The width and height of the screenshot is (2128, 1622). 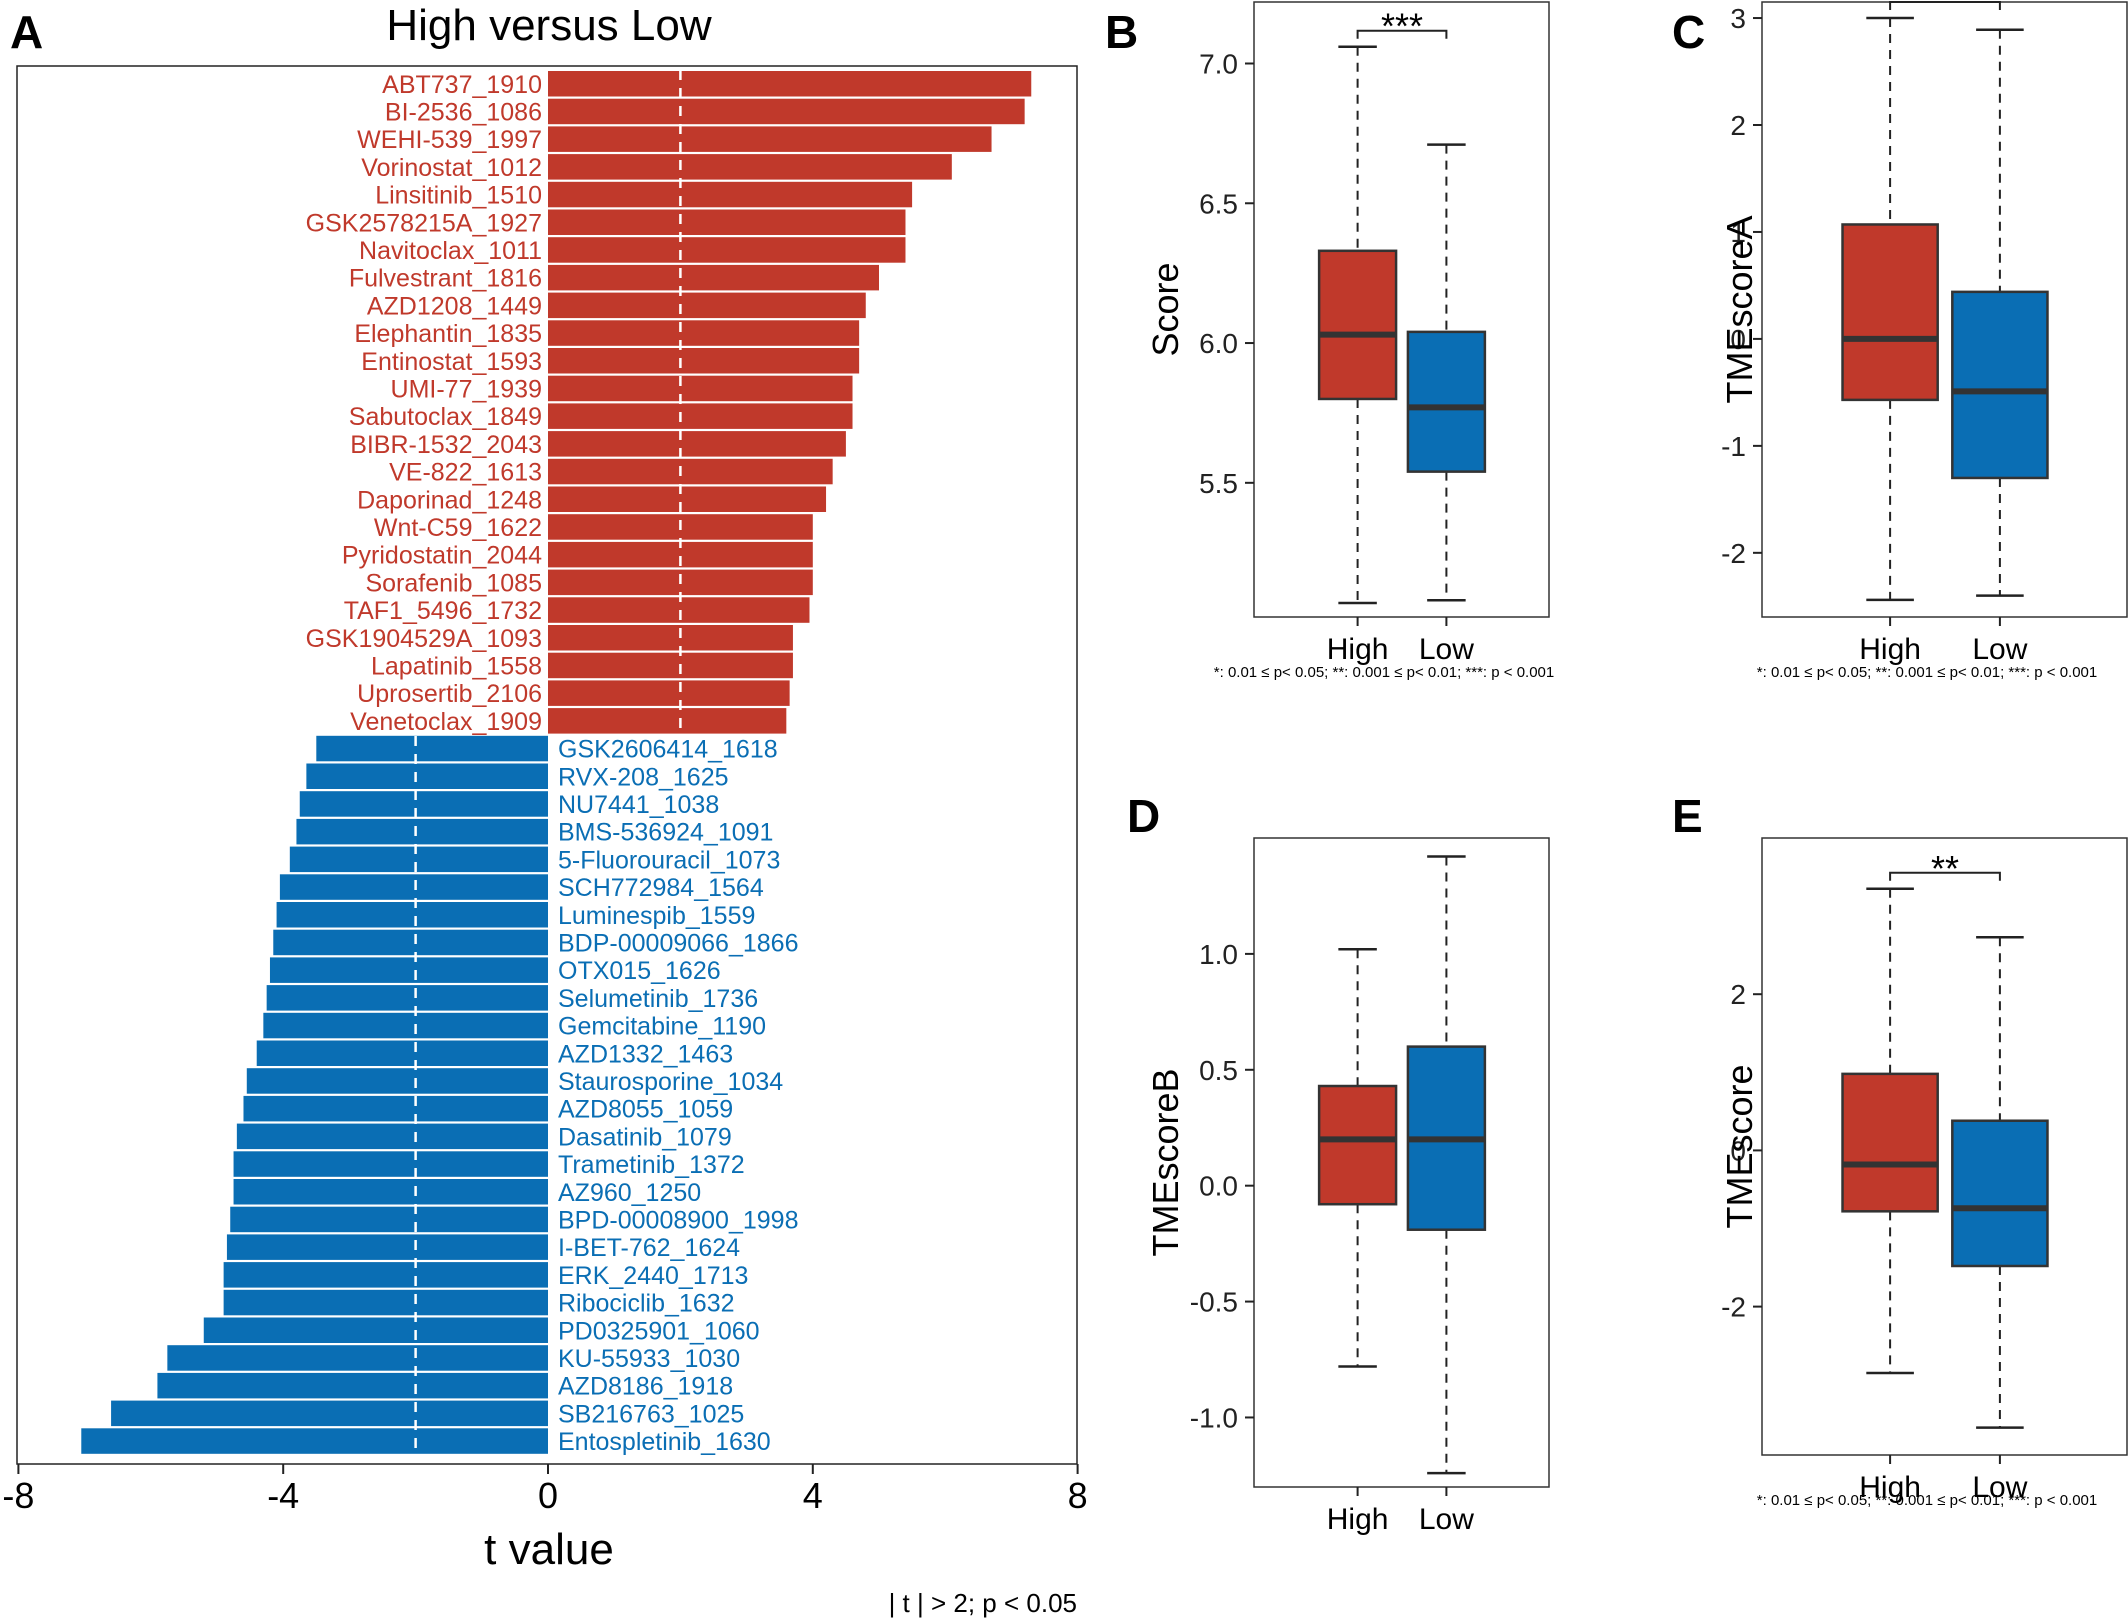 I want to click on panel-letter-a: A, so click(x=26, y=32).